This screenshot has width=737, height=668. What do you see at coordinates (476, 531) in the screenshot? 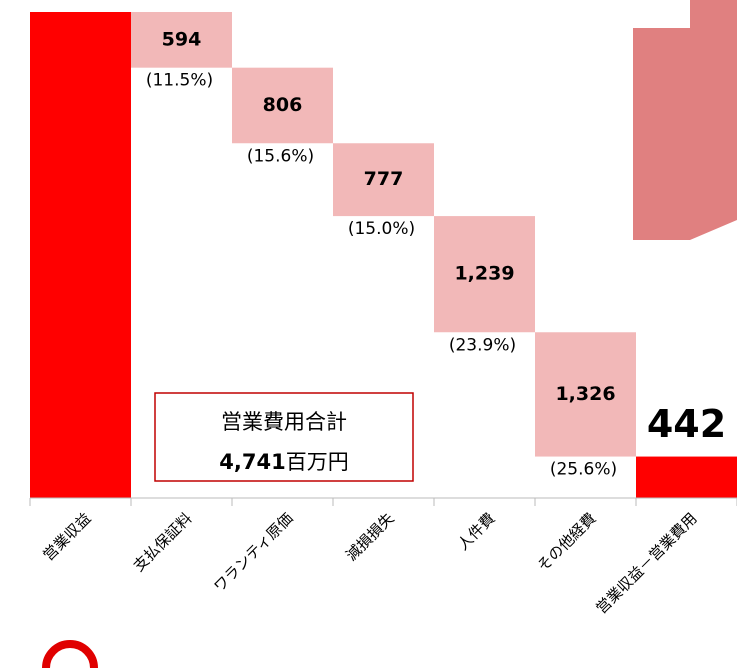
I see `x-tick-label: 人件費` at bounding box center [476, 531].